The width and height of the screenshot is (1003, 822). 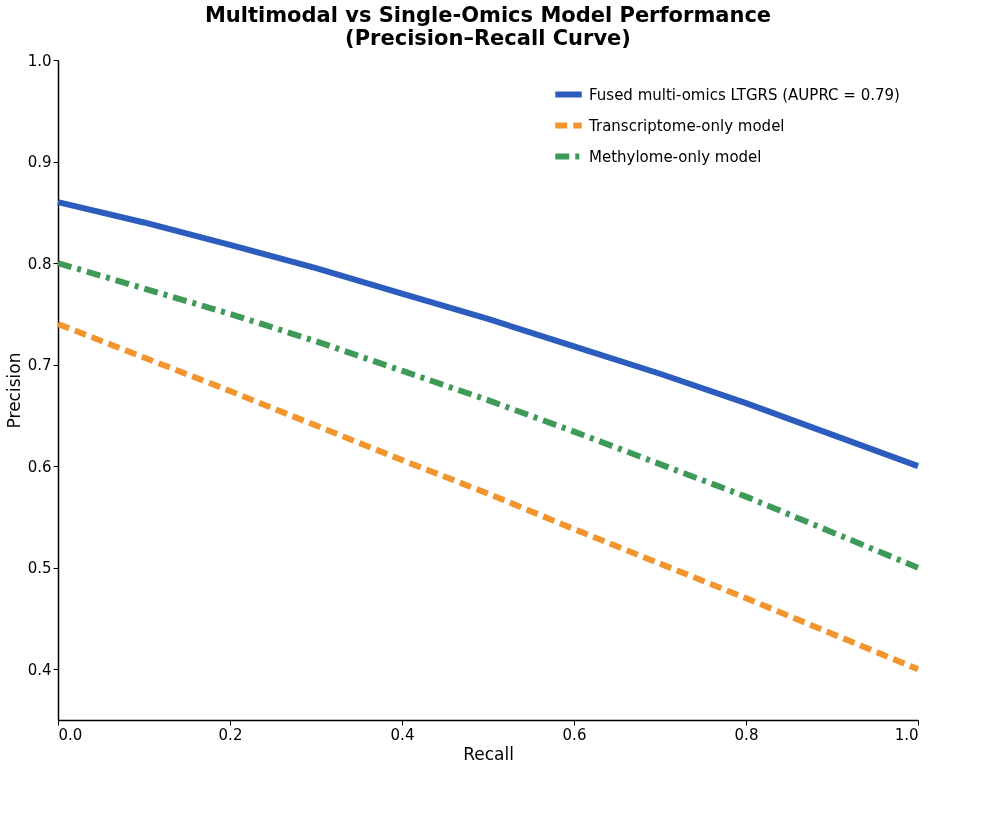 I want to click on y-tick-label: 0.5, so click(x=39, y=568).